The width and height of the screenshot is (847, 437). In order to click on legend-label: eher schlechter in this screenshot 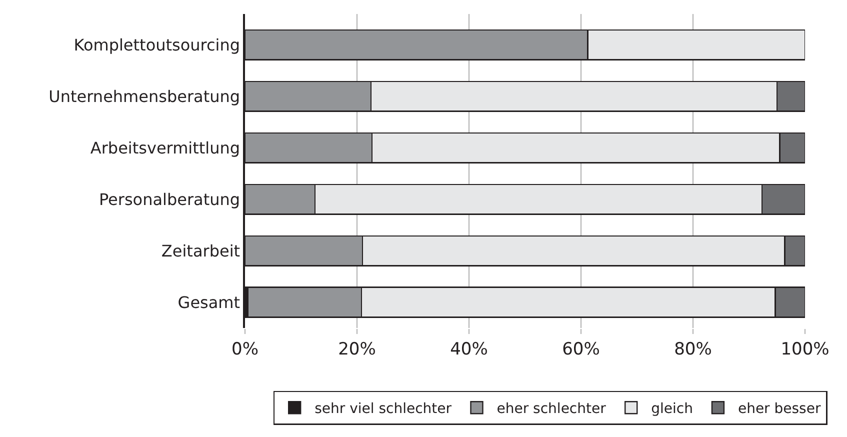, I will do `click(551, 409)`.